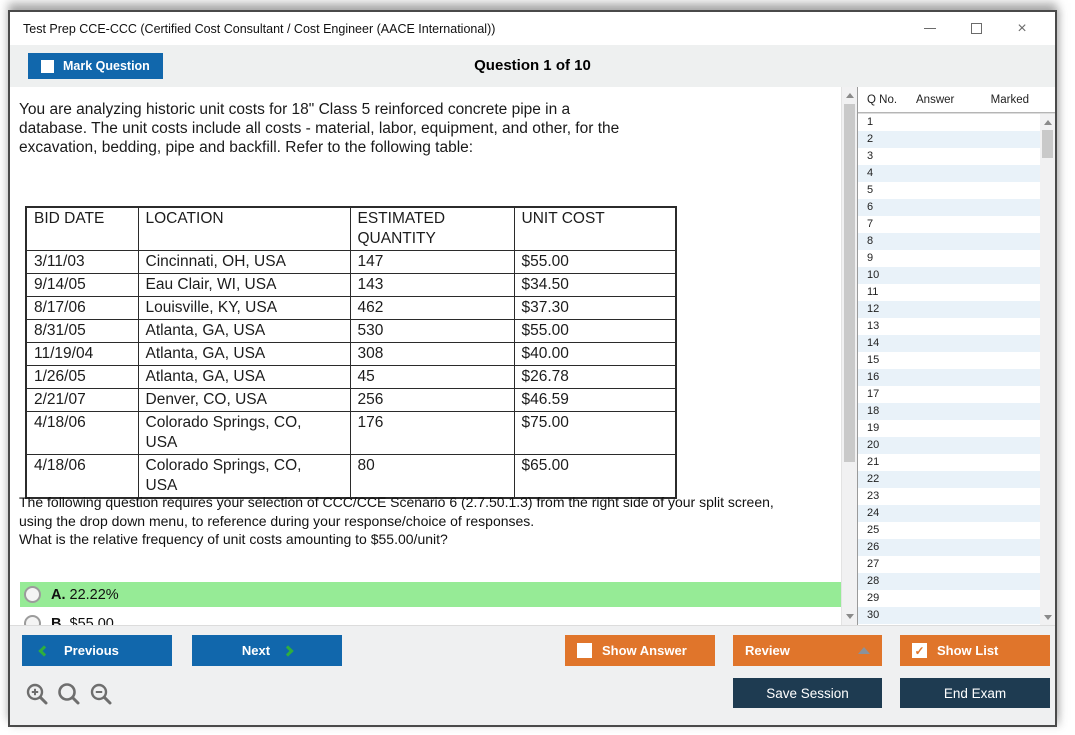  I want to click on question-list-row: 6, so click(949, 207).